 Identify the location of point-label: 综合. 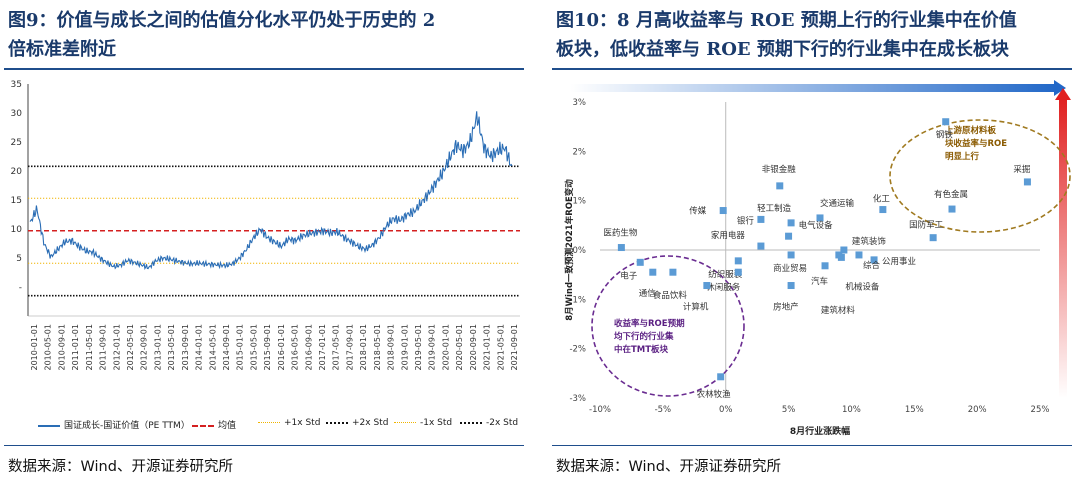
(872, 265).